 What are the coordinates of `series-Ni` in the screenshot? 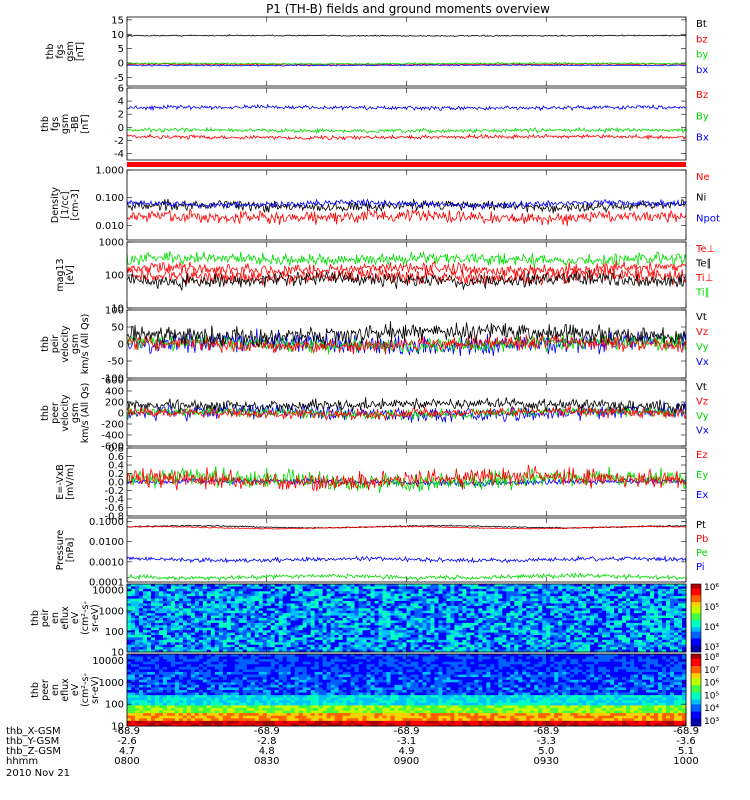 It's located at (406, 206).